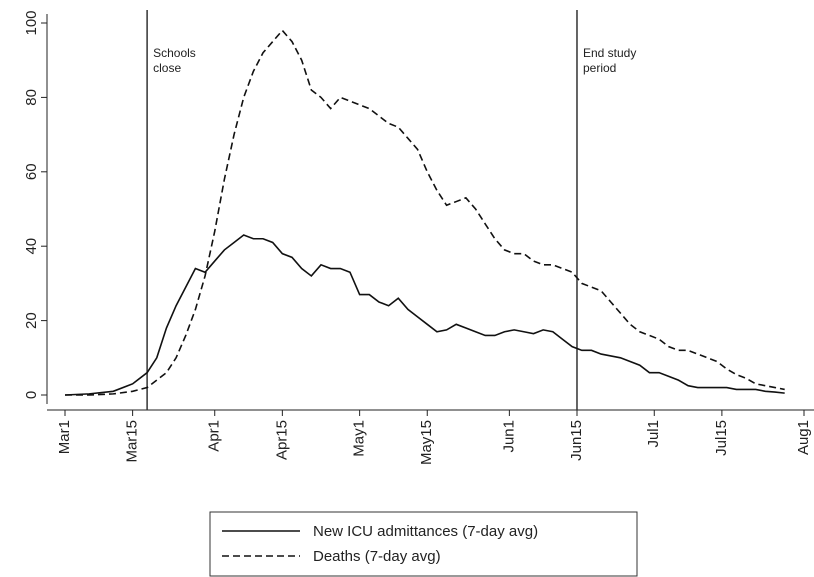 Image resolution: width=814 pixels, height=577 pixels. Describe the element at coordinates (426, 442) in the screenshot. I see `x-tick-label: May15` at that location.